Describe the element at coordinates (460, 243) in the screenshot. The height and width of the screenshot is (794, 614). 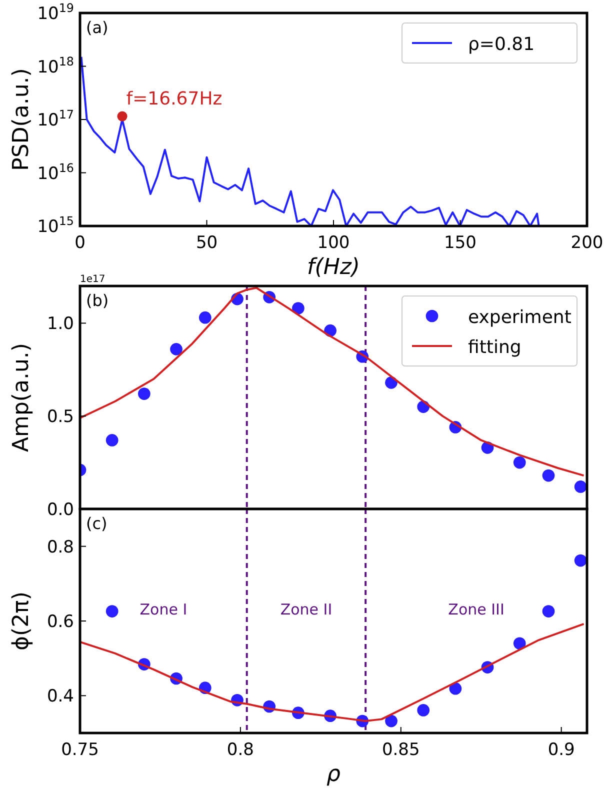
I see `x-tick-label: 150` at that location.